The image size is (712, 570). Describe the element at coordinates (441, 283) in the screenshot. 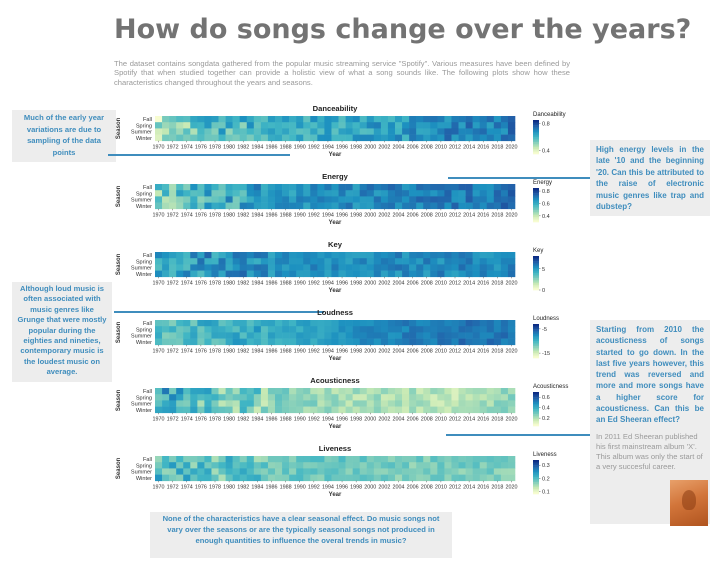

I see `x-tick-label: 2010` at that location.